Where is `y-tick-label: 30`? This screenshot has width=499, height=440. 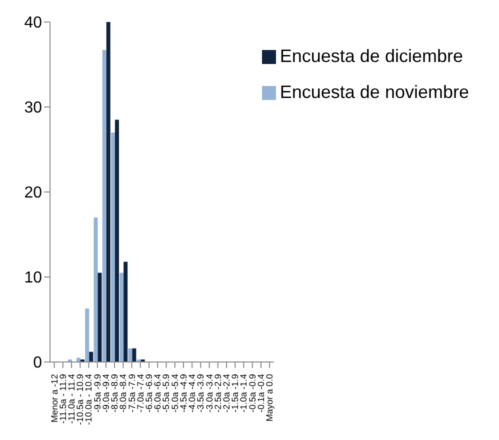 y-tick-label: 30 is located at coordinates (33, 108).